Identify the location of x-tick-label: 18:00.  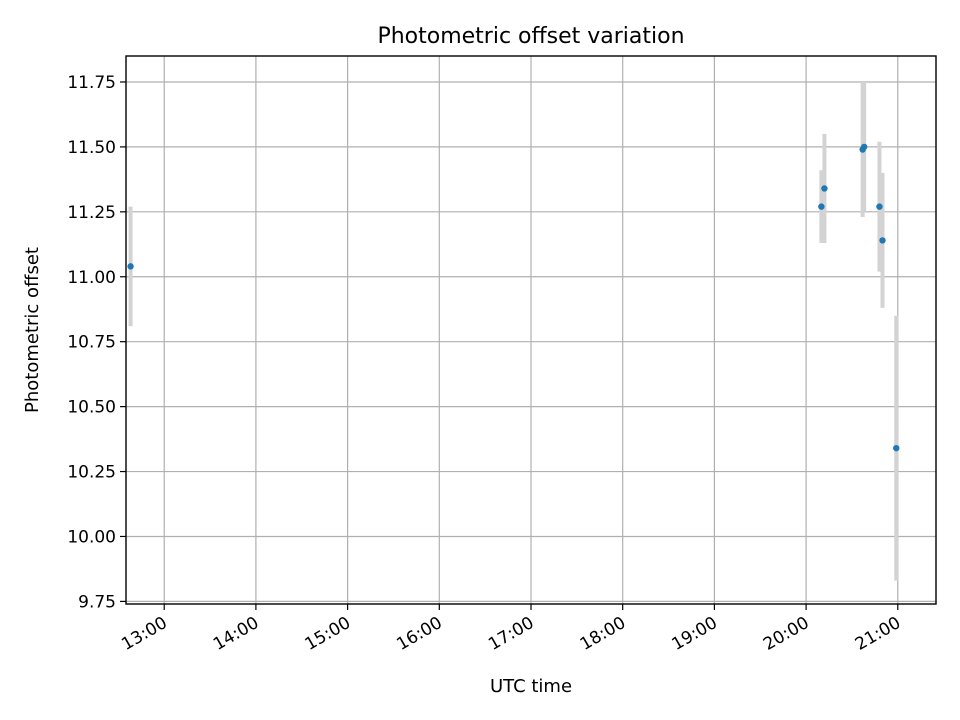
(603, 634).